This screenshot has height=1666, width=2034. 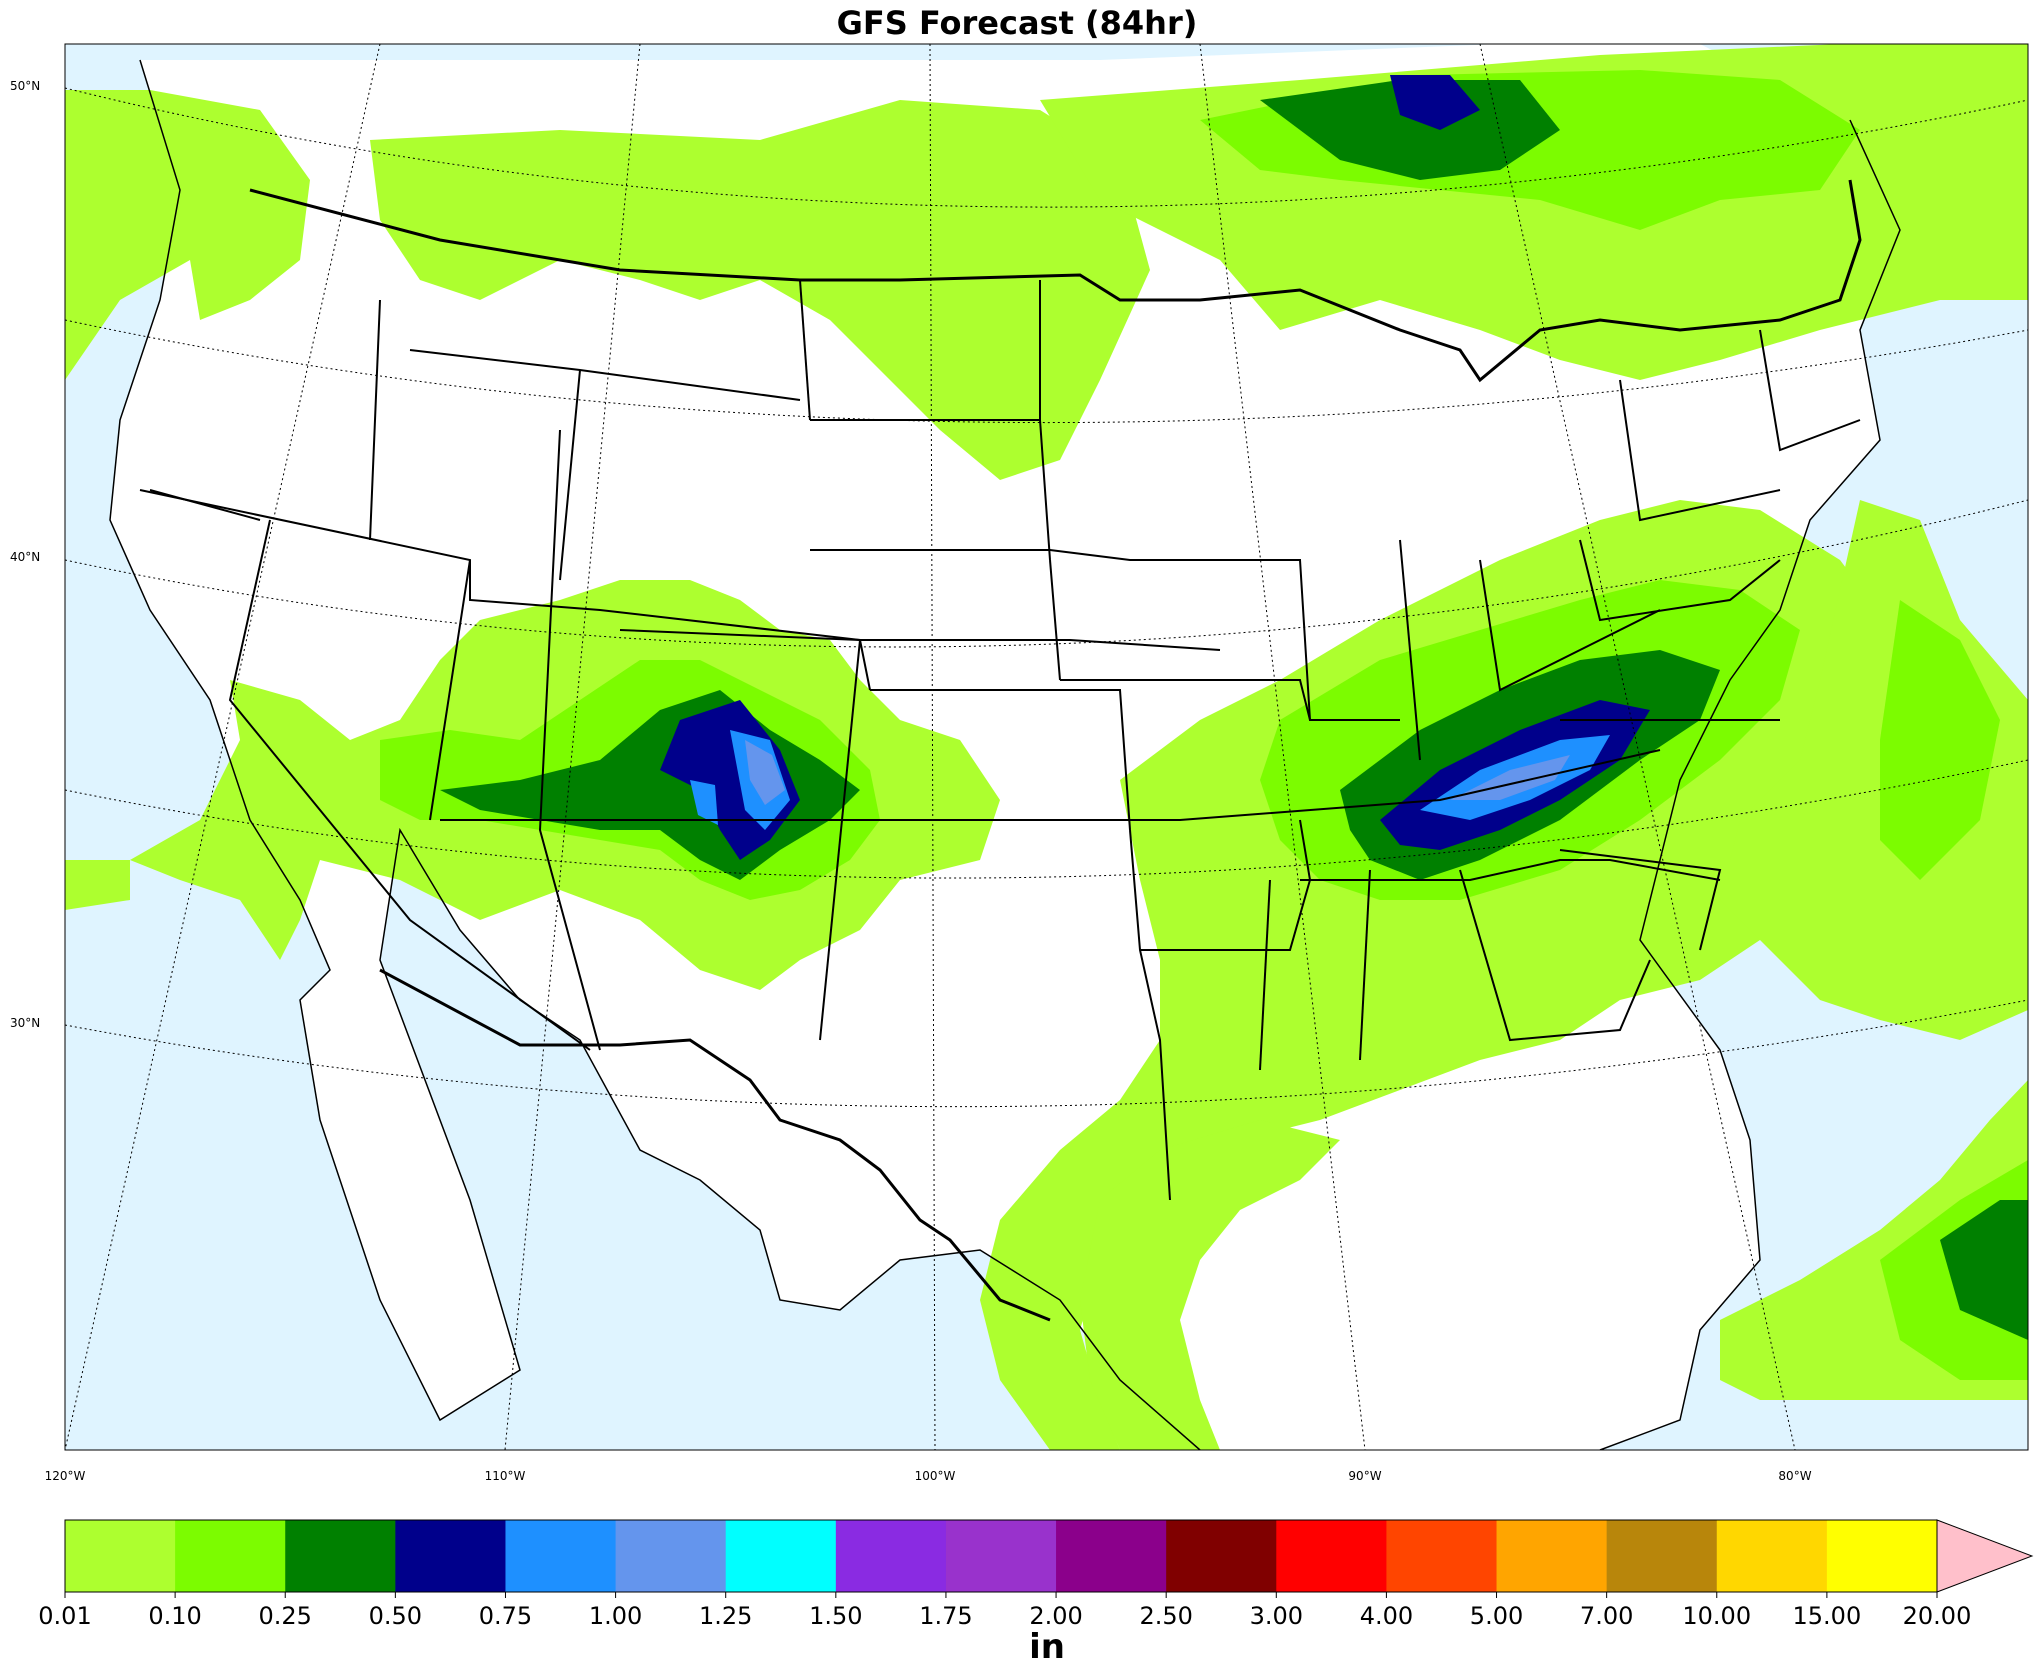 What do you see at coordinates (187, 235) in the screenshot?
I see `precip-region-northwest` at bounding box center [187, 235].